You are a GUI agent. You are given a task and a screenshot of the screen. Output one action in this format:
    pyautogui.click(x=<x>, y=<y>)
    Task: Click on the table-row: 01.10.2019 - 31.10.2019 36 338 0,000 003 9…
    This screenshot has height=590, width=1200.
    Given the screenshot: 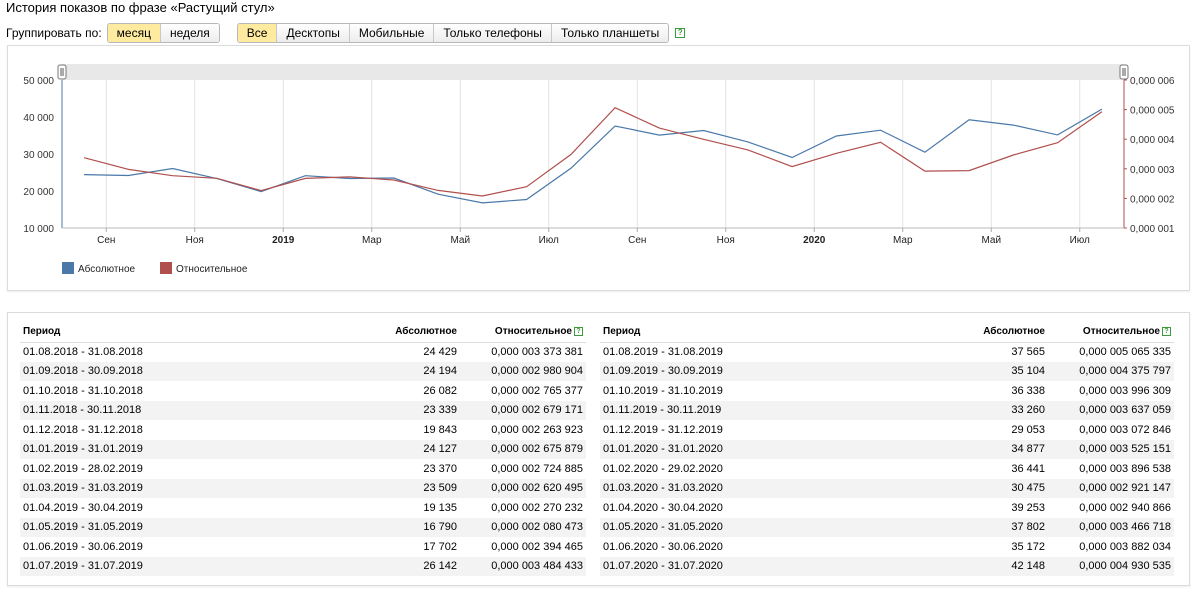 What is the action you would take?
    pyautogui.click(x=887, y=391)
    